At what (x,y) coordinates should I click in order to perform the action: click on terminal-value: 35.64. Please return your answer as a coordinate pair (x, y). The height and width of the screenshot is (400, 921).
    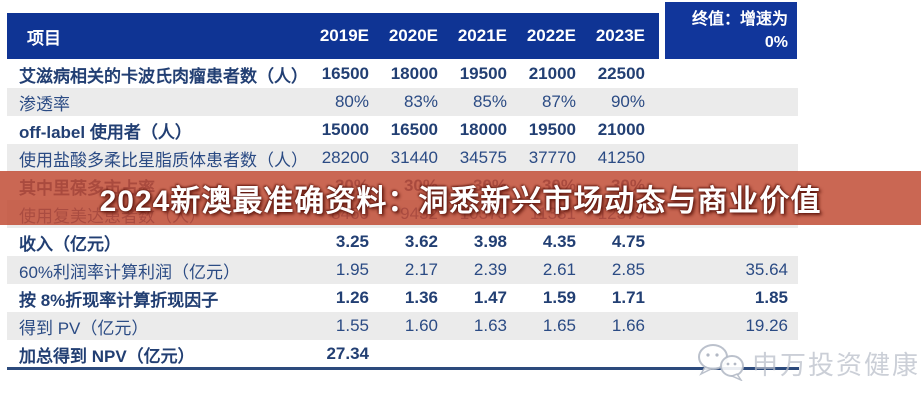
    Looking at the image, I should click on (766, 269).